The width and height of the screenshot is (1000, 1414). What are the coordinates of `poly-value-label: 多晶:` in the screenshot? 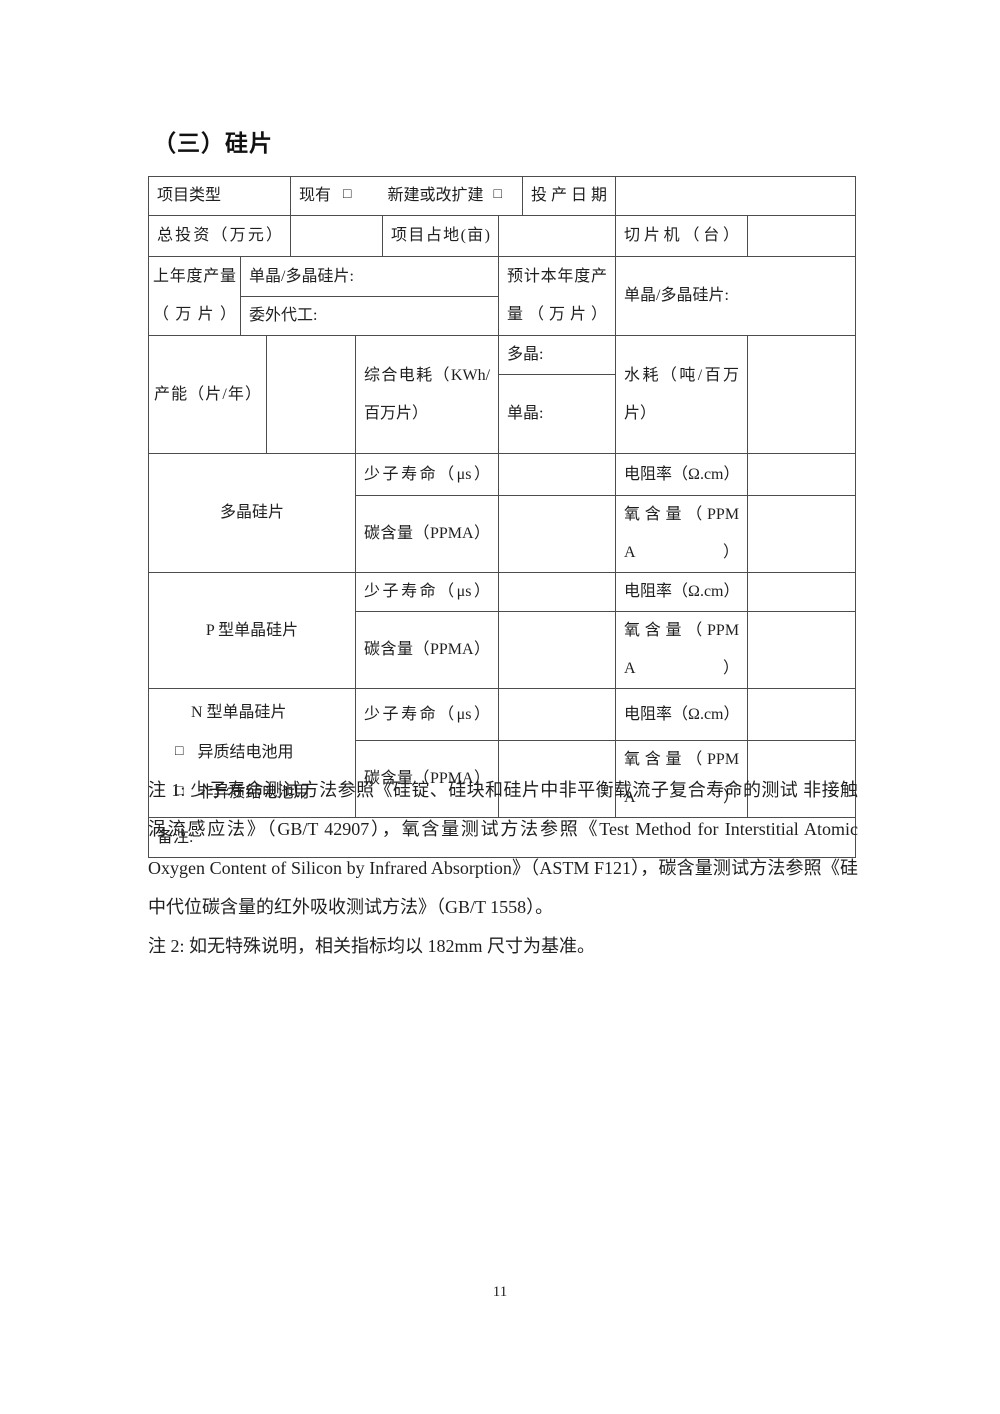 It's located at (557, 355).